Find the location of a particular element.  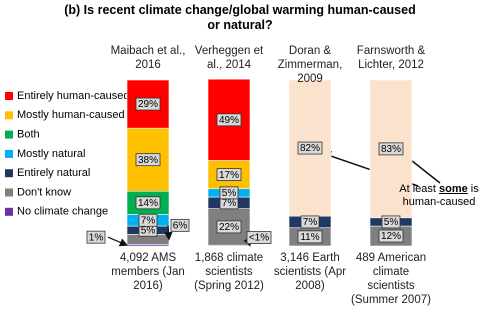

annotation: At least some is human-caused is located at coordinates (439, 196).